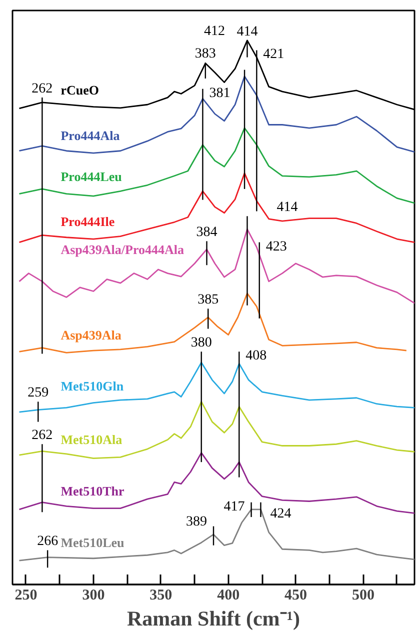  Describe the element at coordinates (87, 221) in the screenshot. I see `series-label: Pro444Ile` at that location.